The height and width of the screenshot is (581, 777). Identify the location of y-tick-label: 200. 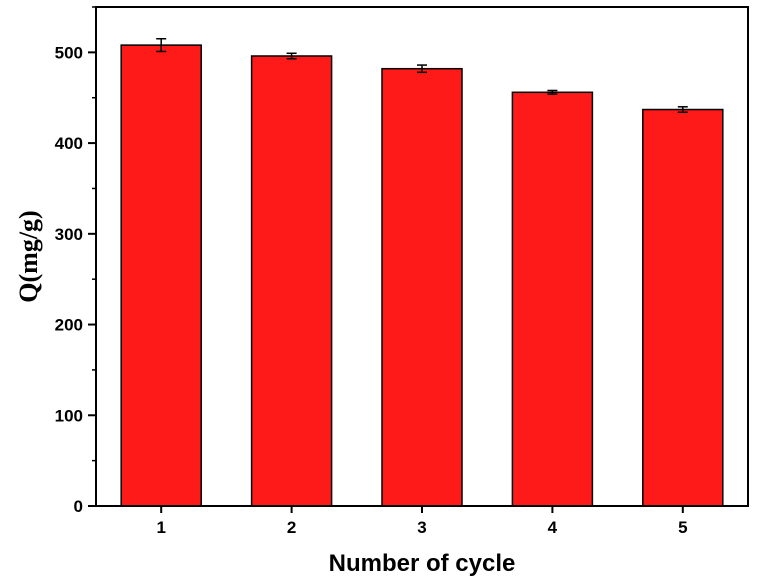
(69, 325).